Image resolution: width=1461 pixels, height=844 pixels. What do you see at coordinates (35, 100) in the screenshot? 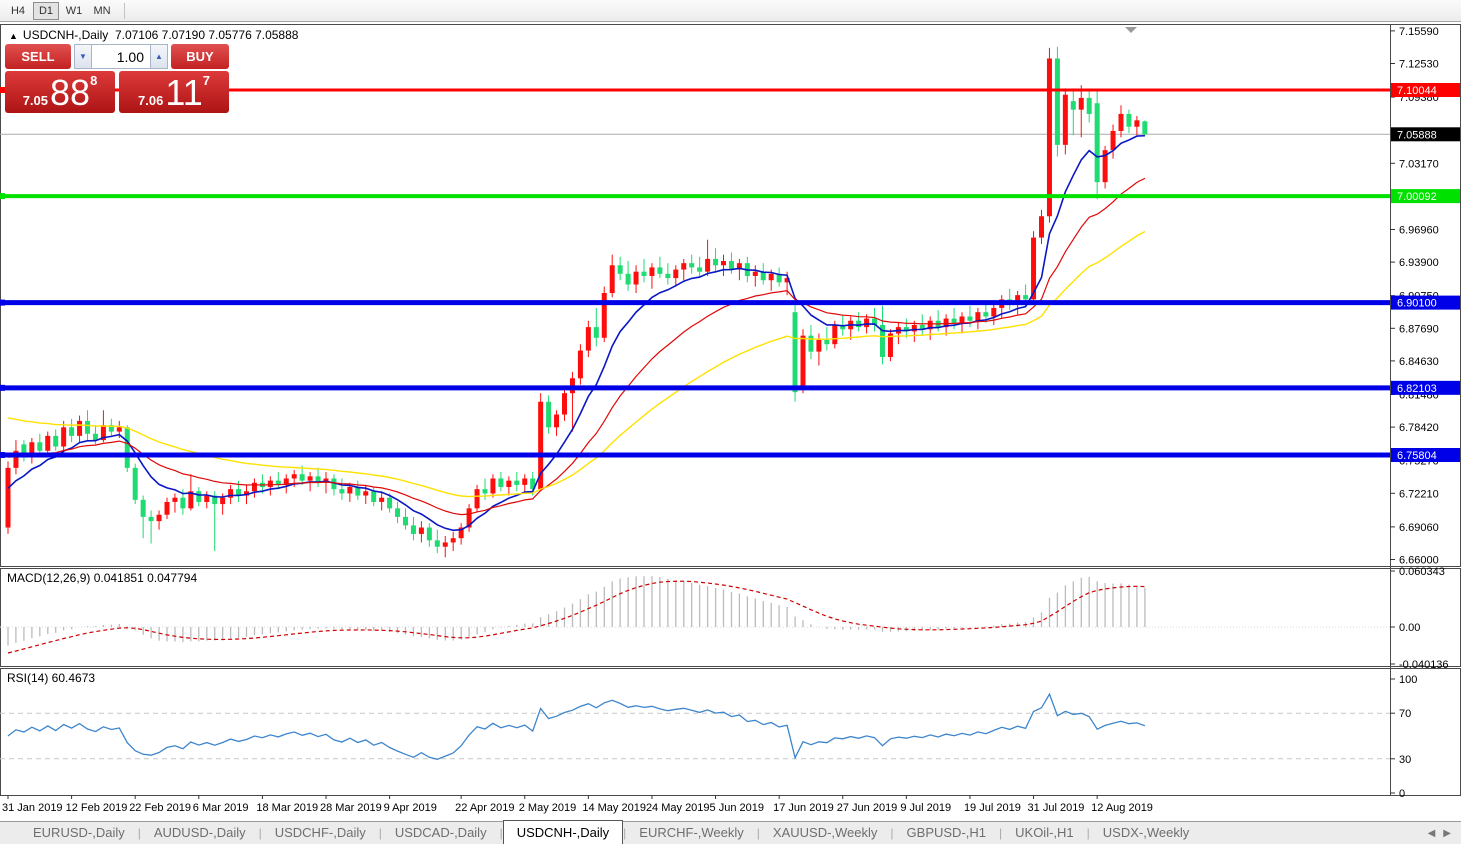
I see `sell-price-prefix: 7.05` at bounding box center [35, 100].